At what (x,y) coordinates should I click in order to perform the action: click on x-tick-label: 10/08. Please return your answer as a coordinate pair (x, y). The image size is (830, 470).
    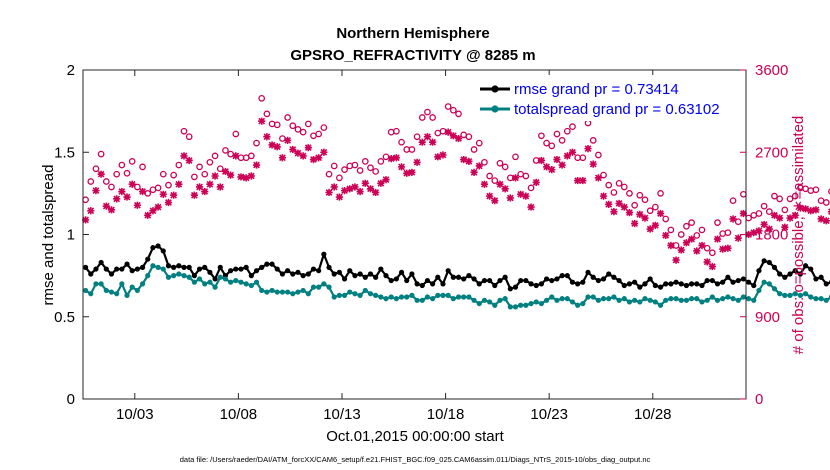
    Looking at the image, I should click on (239, 414).